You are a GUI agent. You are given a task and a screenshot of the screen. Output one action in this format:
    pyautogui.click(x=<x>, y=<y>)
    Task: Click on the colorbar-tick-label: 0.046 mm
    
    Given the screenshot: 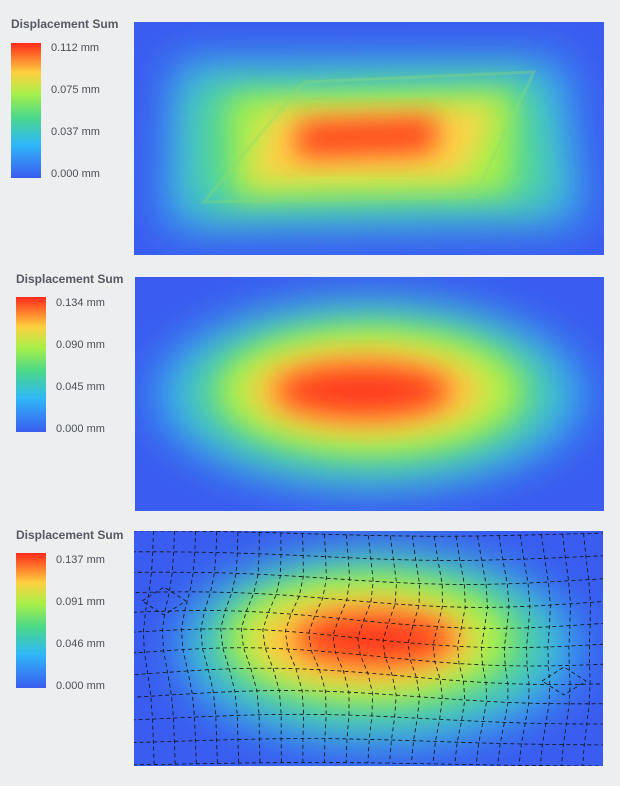 What is the action you would take?
    pyautogui.click(x=80, y=644)
    